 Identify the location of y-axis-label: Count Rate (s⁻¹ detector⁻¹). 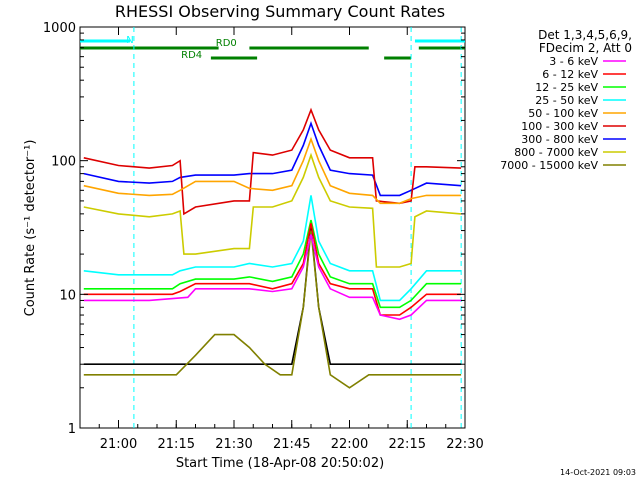
(30, 228).